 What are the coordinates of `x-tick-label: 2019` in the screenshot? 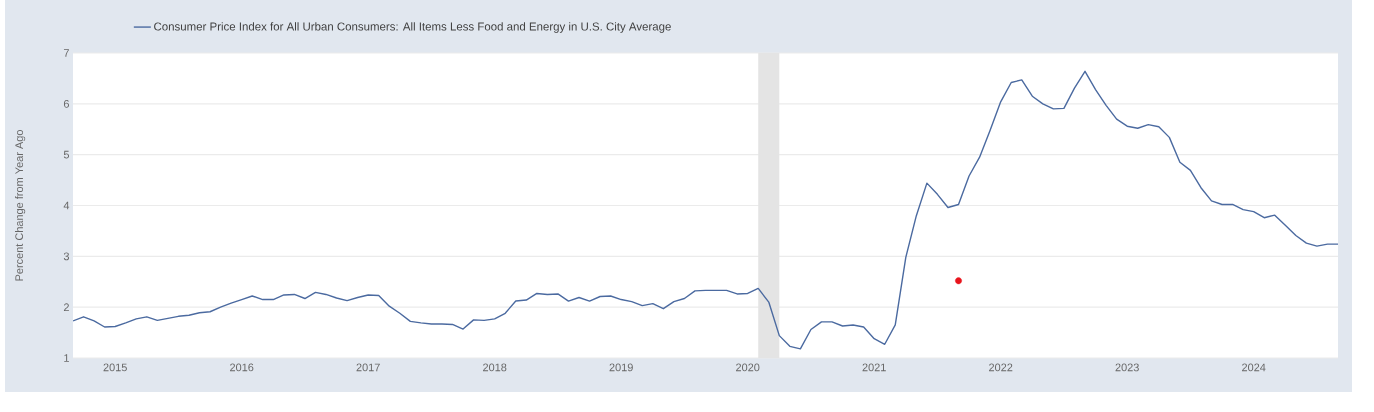 It's located at (621, 367).